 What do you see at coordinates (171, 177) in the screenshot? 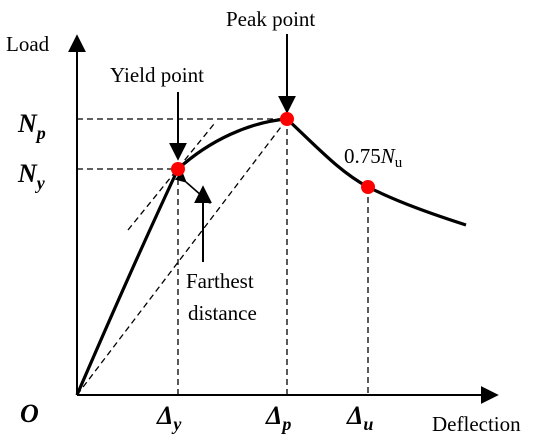
I see `tangent-line` at bounding box center [171, 177].